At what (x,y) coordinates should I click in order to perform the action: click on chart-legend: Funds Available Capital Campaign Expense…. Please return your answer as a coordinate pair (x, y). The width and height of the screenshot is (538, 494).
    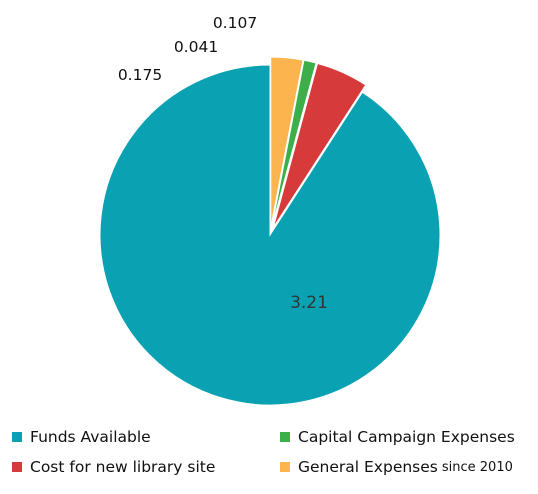
    Looking at the image, I should click on (269, 457).